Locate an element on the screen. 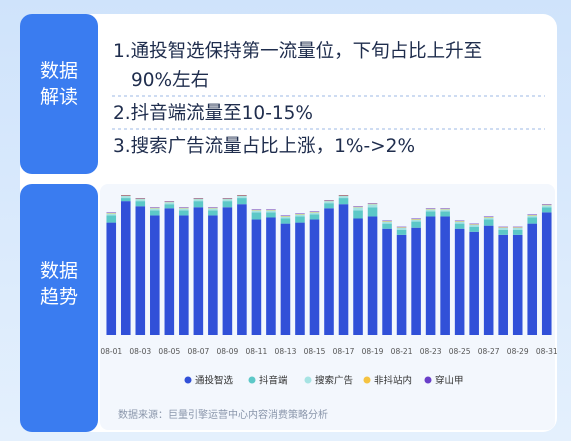 This screenshot has width=571, height=441. section-tab is located at coordinates (59, 94).